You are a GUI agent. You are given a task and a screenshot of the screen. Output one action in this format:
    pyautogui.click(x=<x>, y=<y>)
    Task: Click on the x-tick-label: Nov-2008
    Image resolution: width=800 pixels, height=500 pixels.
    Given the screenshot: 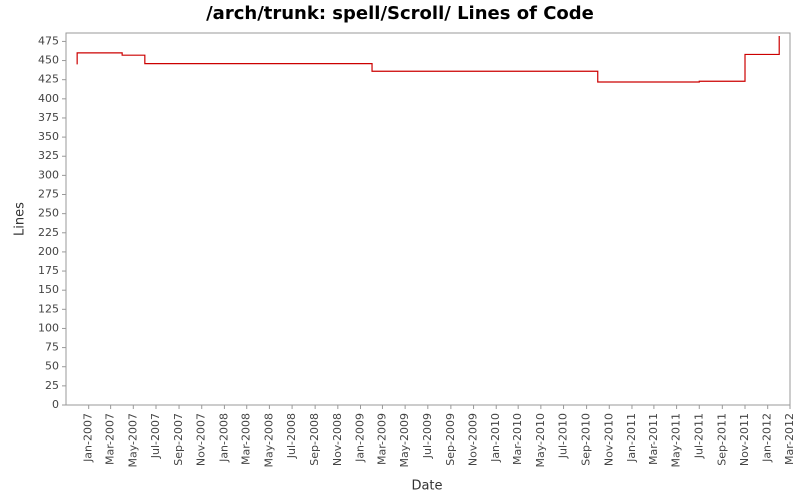 What is the action you would take?
    pyautogui.click(x=337, y=439)
    